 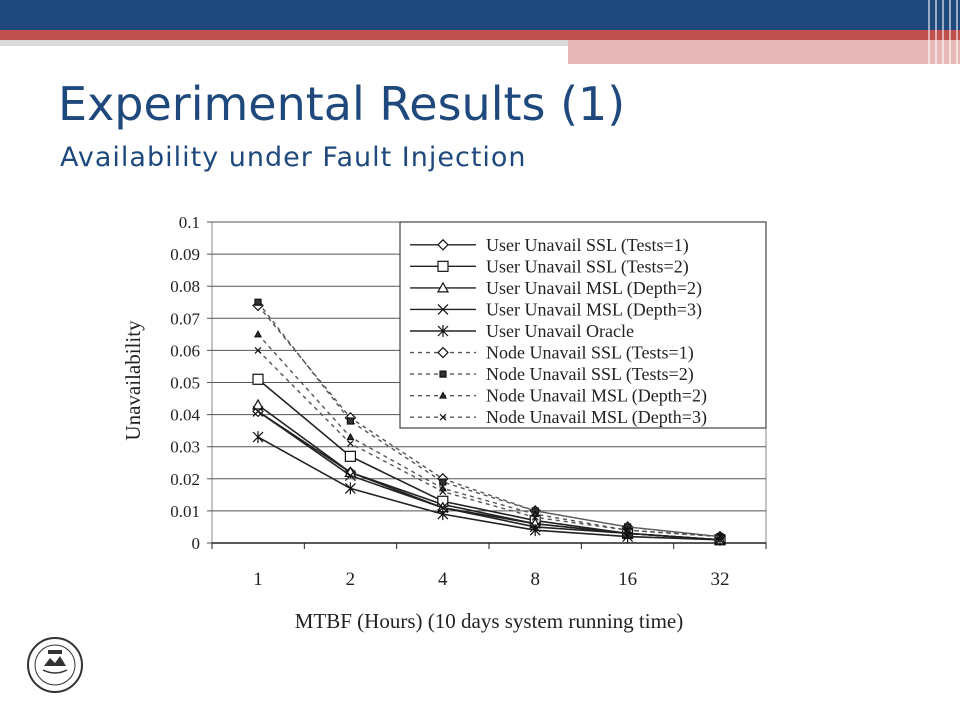 I want to click on x-tick-label: 16, so click(x=627, y=579).